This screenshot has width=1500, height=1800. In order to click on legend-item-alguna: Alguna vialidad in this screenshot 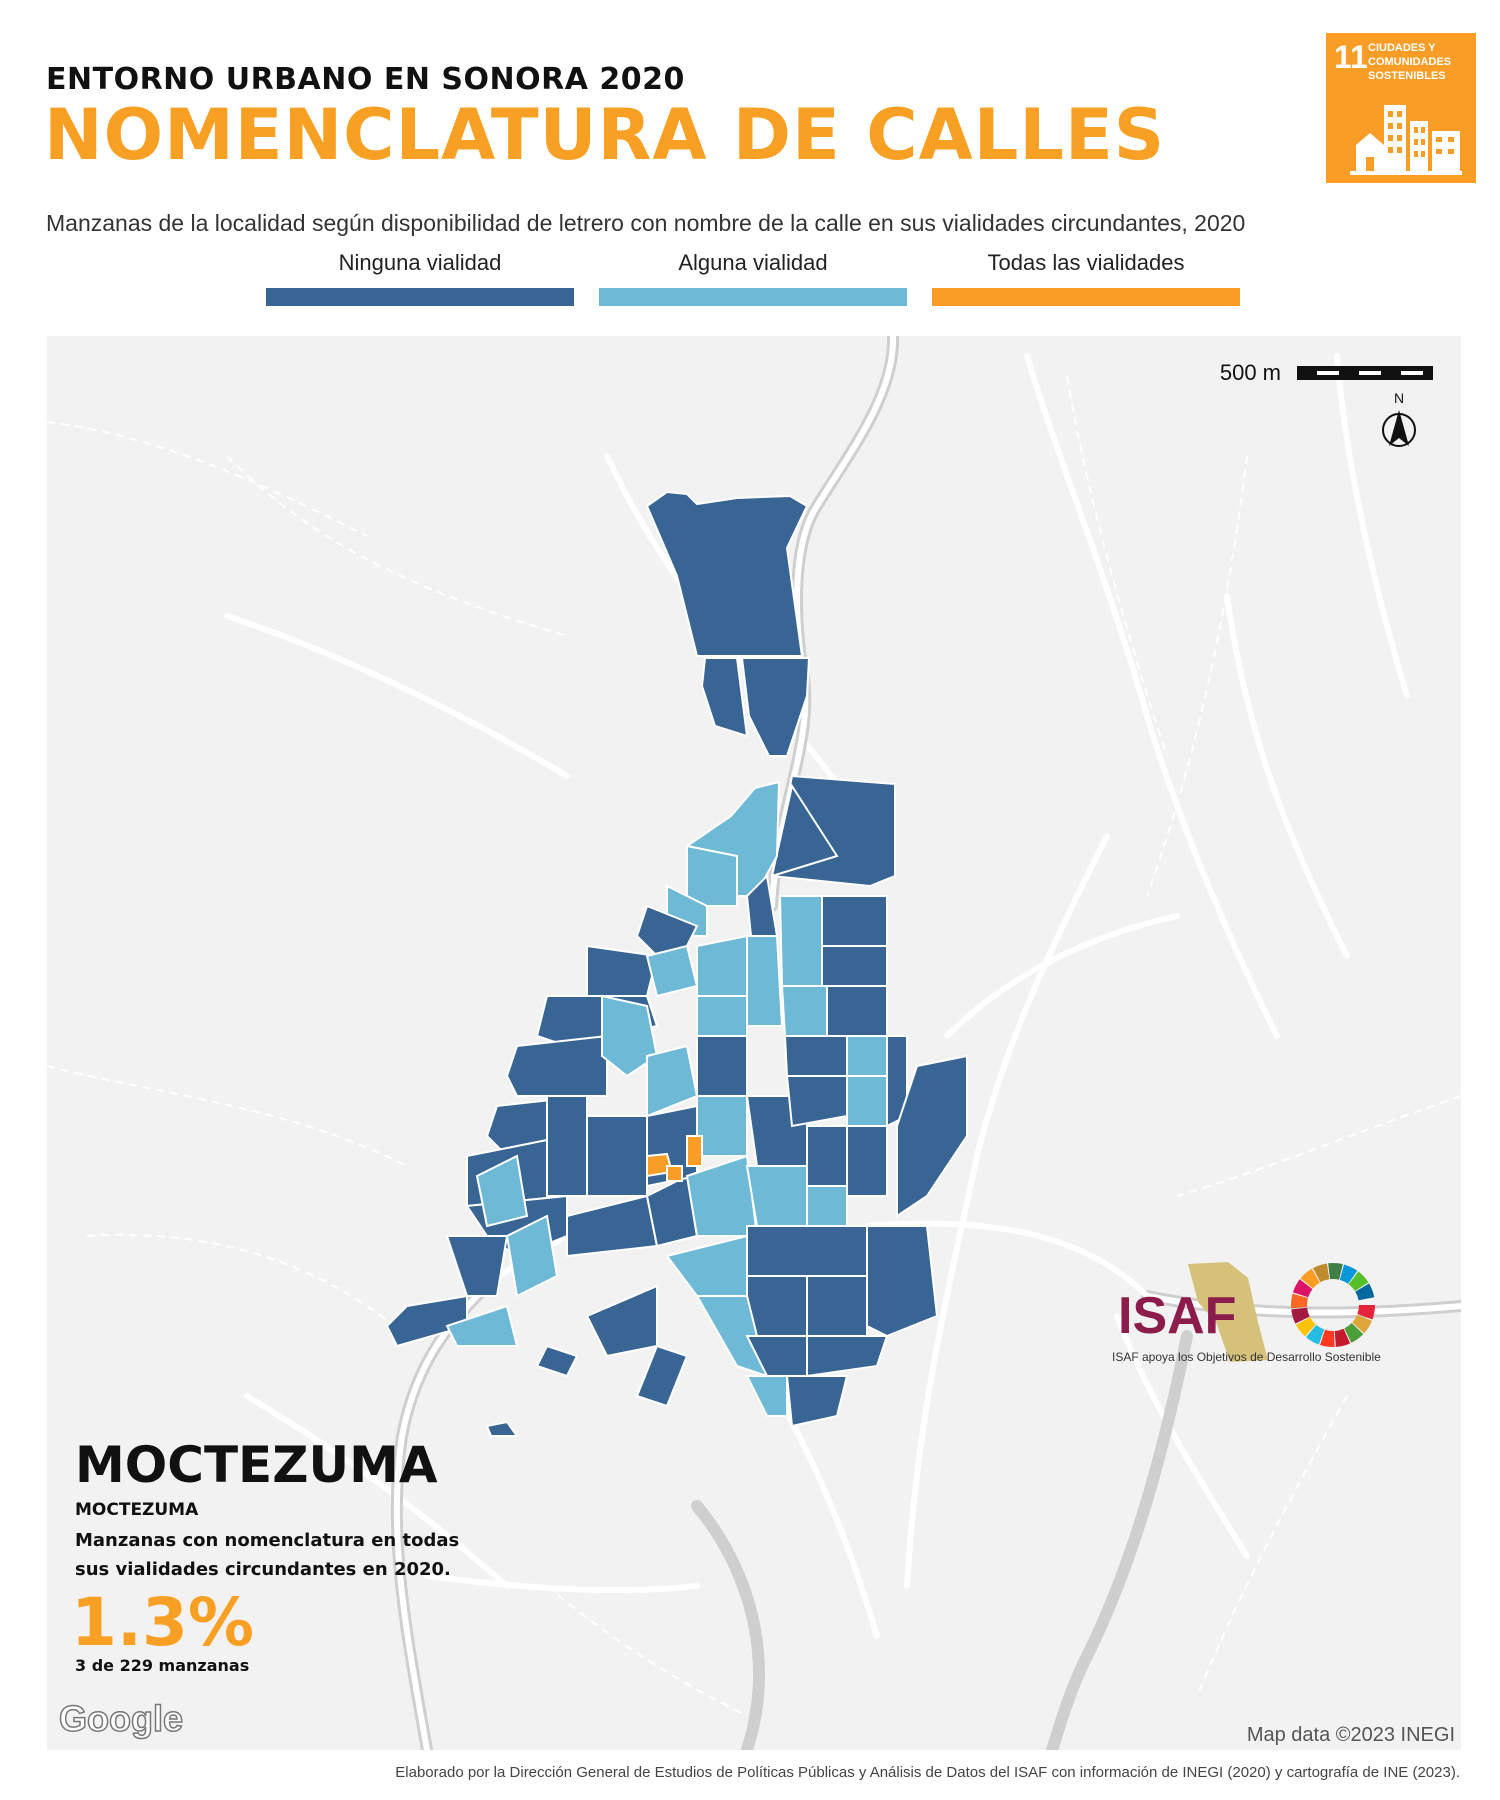, I will do `click(753, 278)`.